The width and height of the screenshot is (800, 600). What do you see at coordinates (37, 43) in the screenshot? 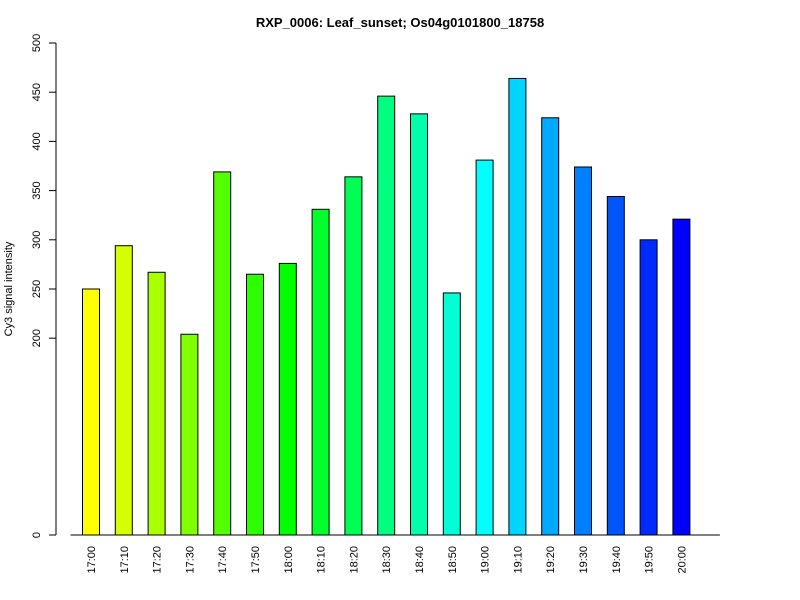
I see `y-tick-label: 500` at bounding box center [37, 43].